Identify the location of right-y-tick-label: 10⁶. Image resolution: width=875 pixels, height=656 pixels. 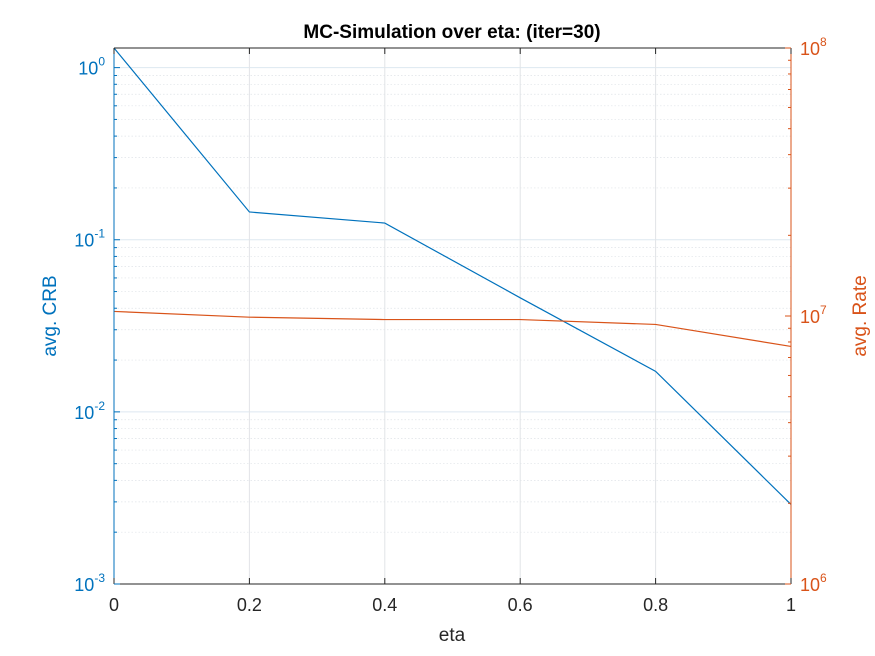
(813, 583).